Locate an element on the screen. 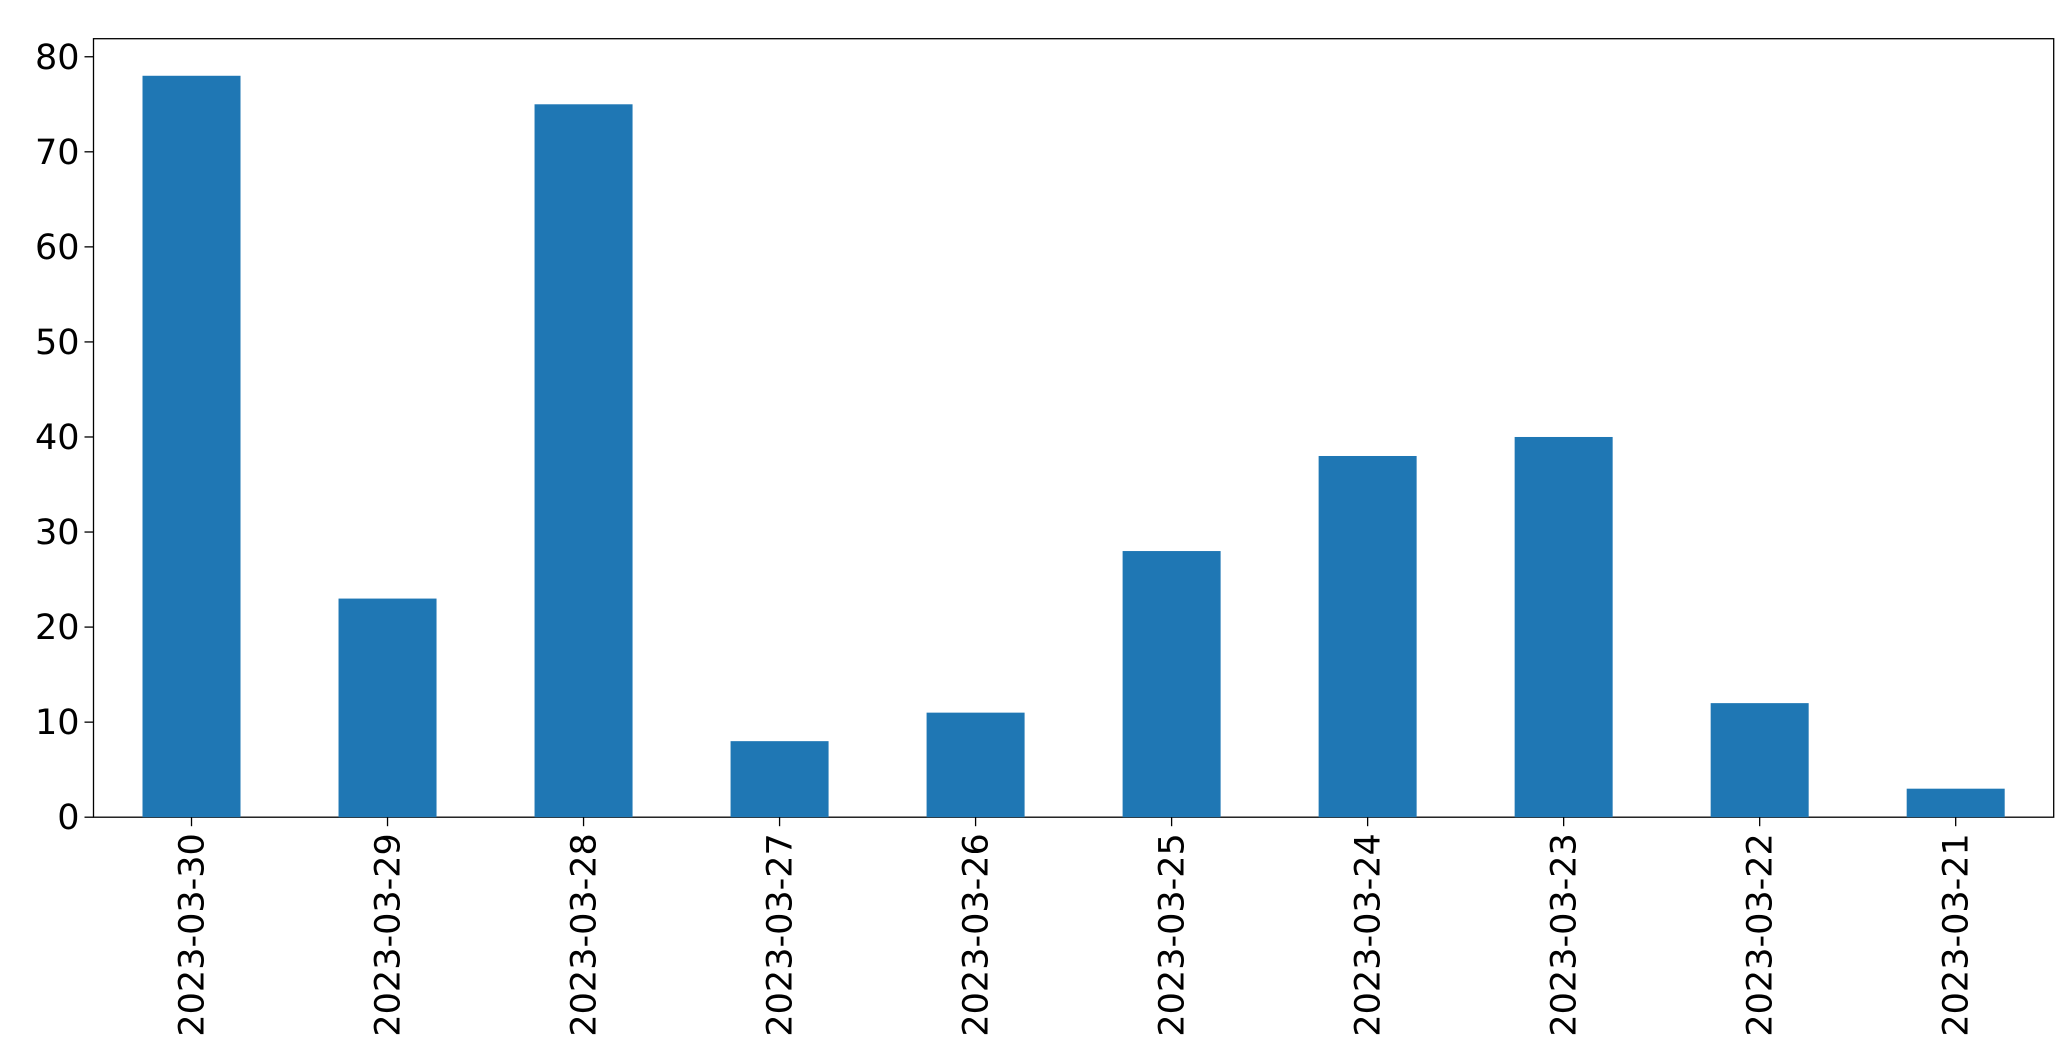 The height and width of the screenshot is (1061, 2071). y-tick-label: 80 is located at coordinates (57, 58).